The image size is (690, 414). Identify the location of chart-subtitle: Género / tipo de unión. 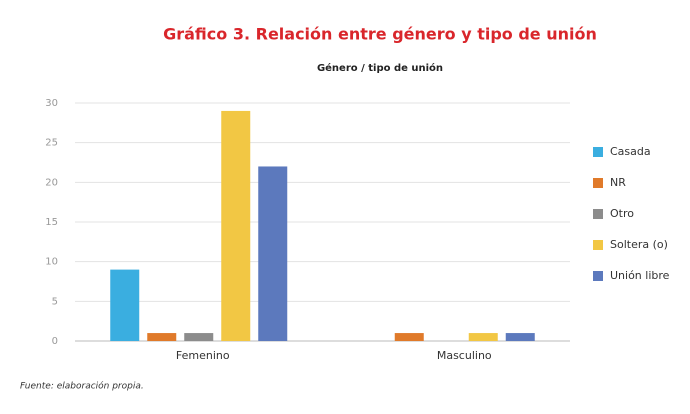
(380, 68).